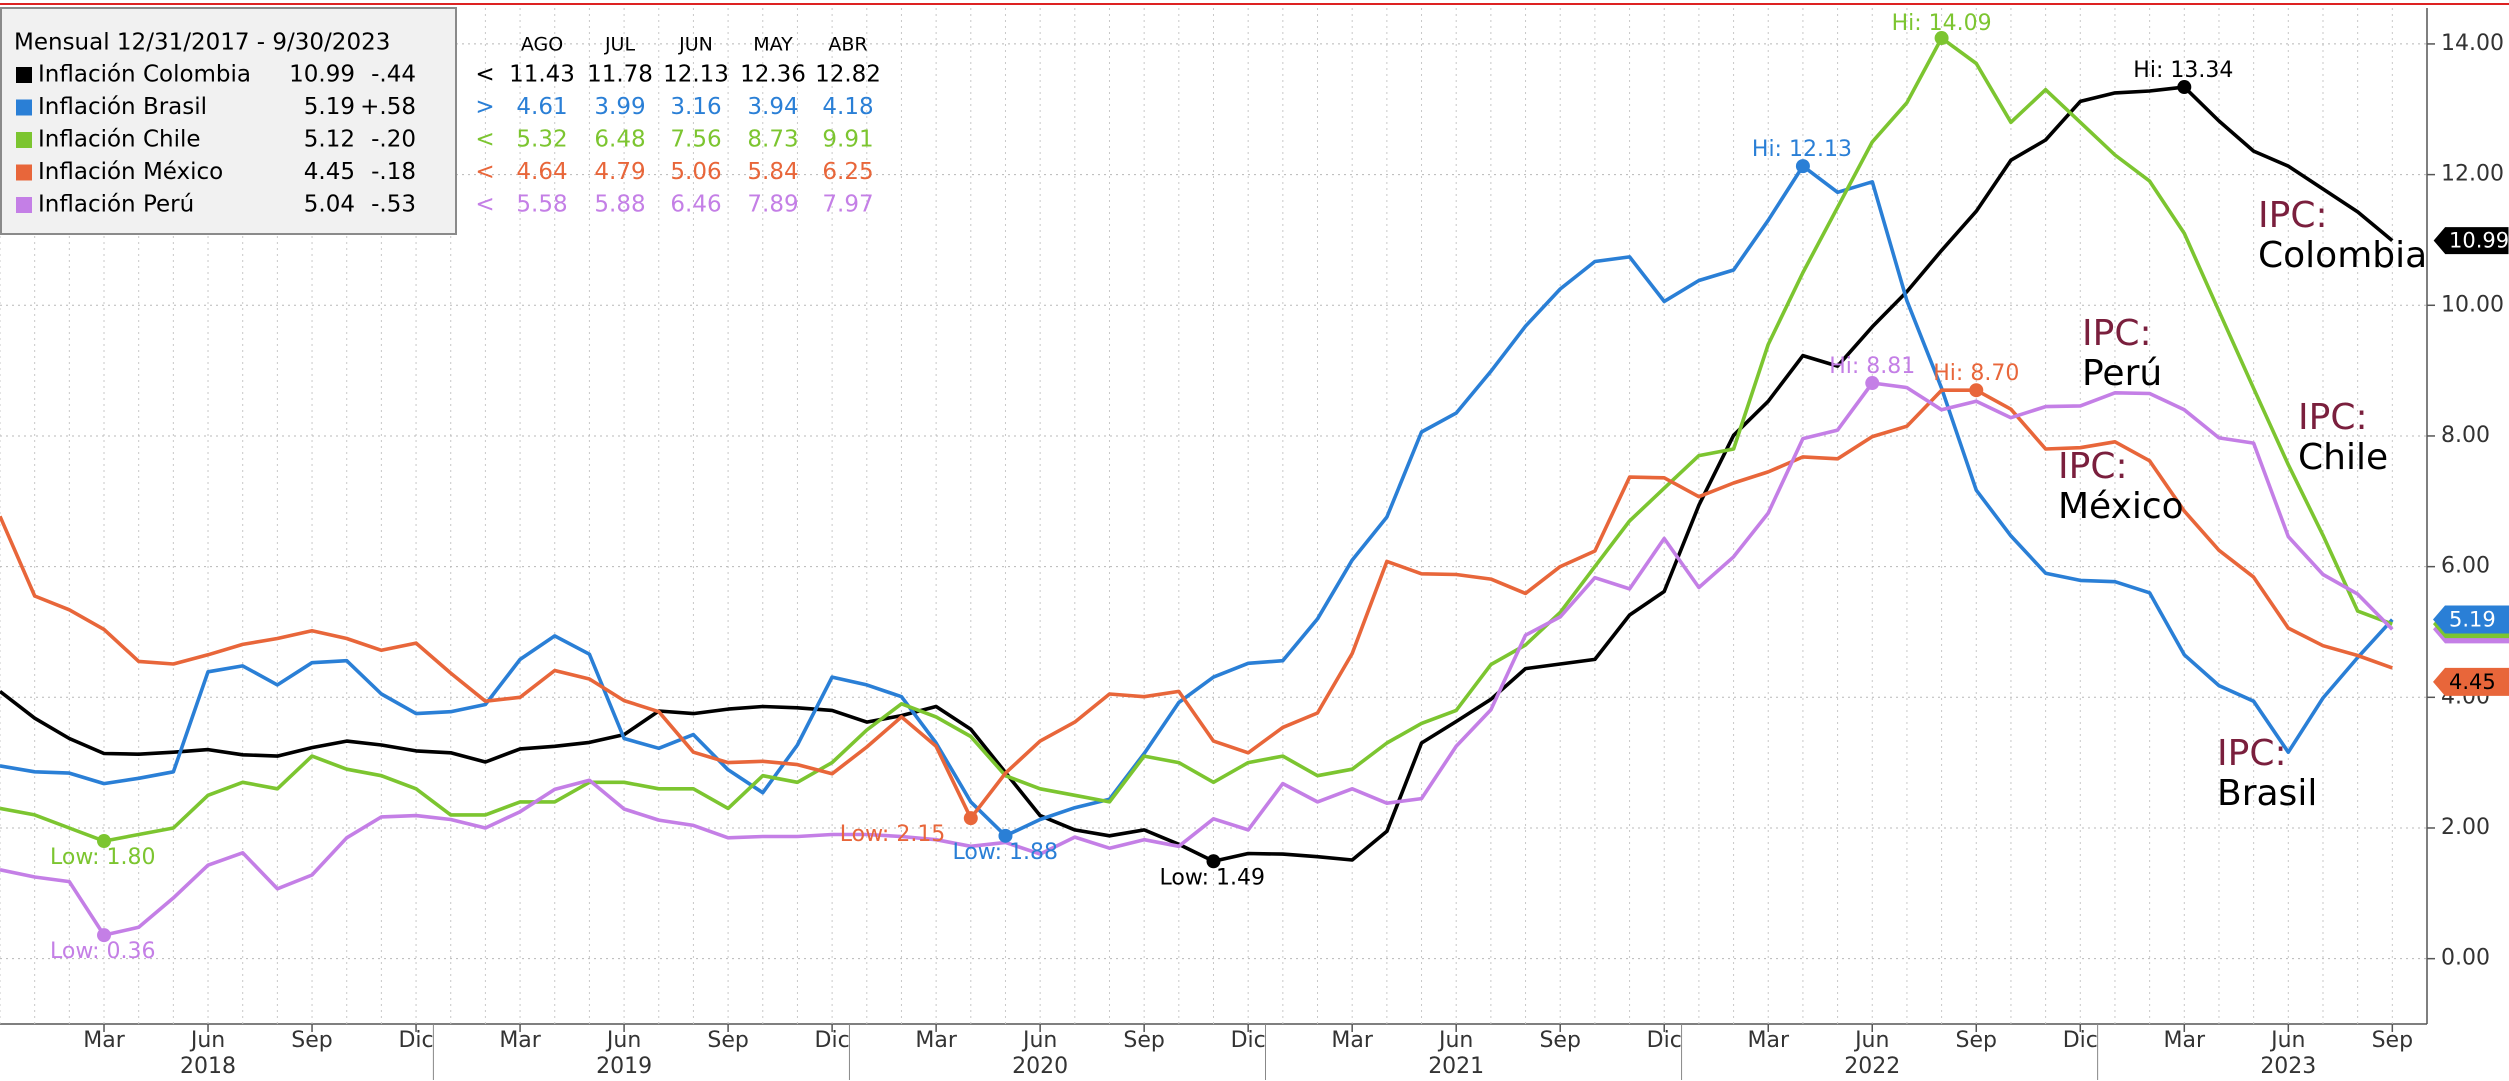  Describe the element at coordinates (329, 172) in the screenshot. I see `legend-last: 4.45` at that location.